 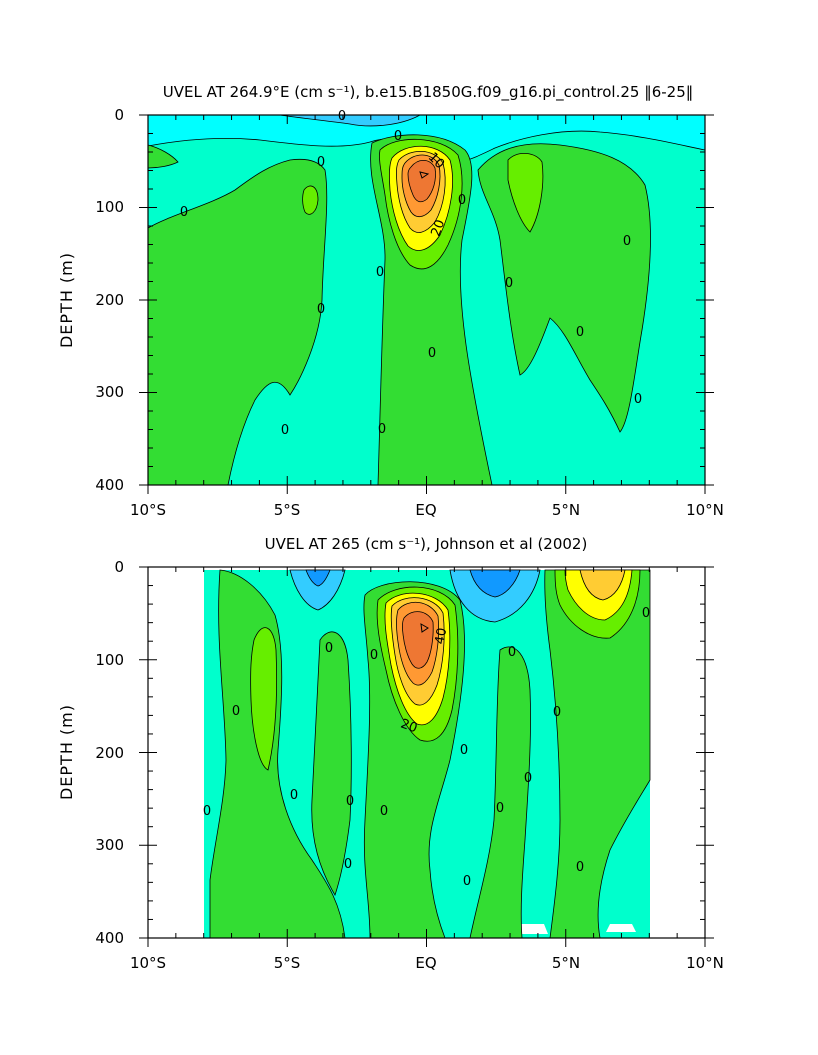 What do you see at coordinates (287, 963) in the screenshot?
I see `bottom-x-tick-label: 5°S` at bounding box center [287, 963].